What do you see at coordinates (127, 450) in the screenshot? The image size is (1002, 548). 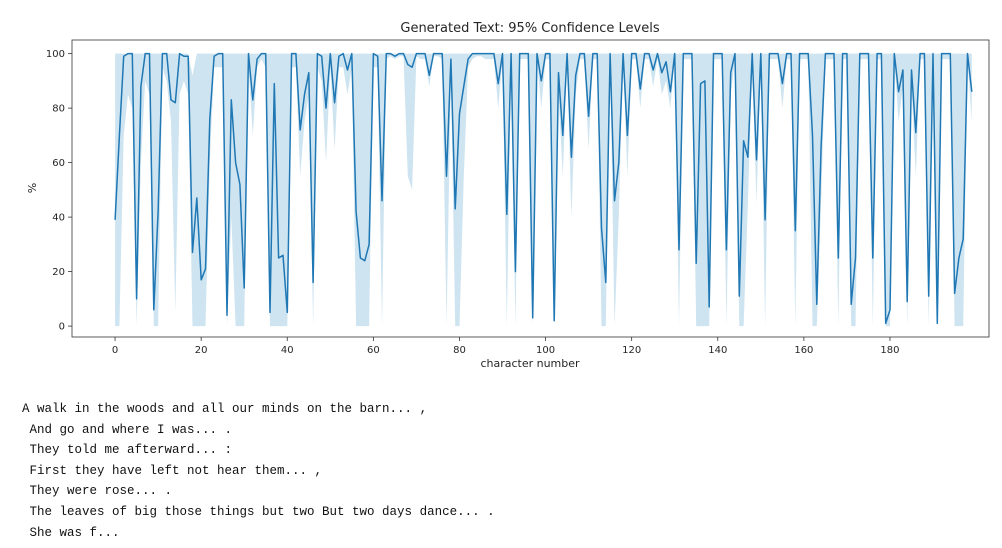 I see `generated-text-line: They told me afterward... :` at bounding box center [127, 450].